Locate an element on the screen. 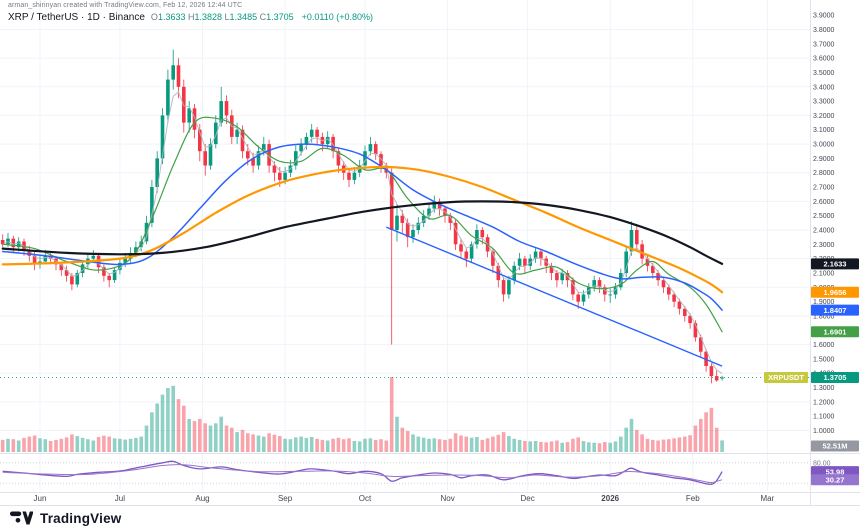  tradingview-wordmark: TradingView is located at coordinates (81, 518).